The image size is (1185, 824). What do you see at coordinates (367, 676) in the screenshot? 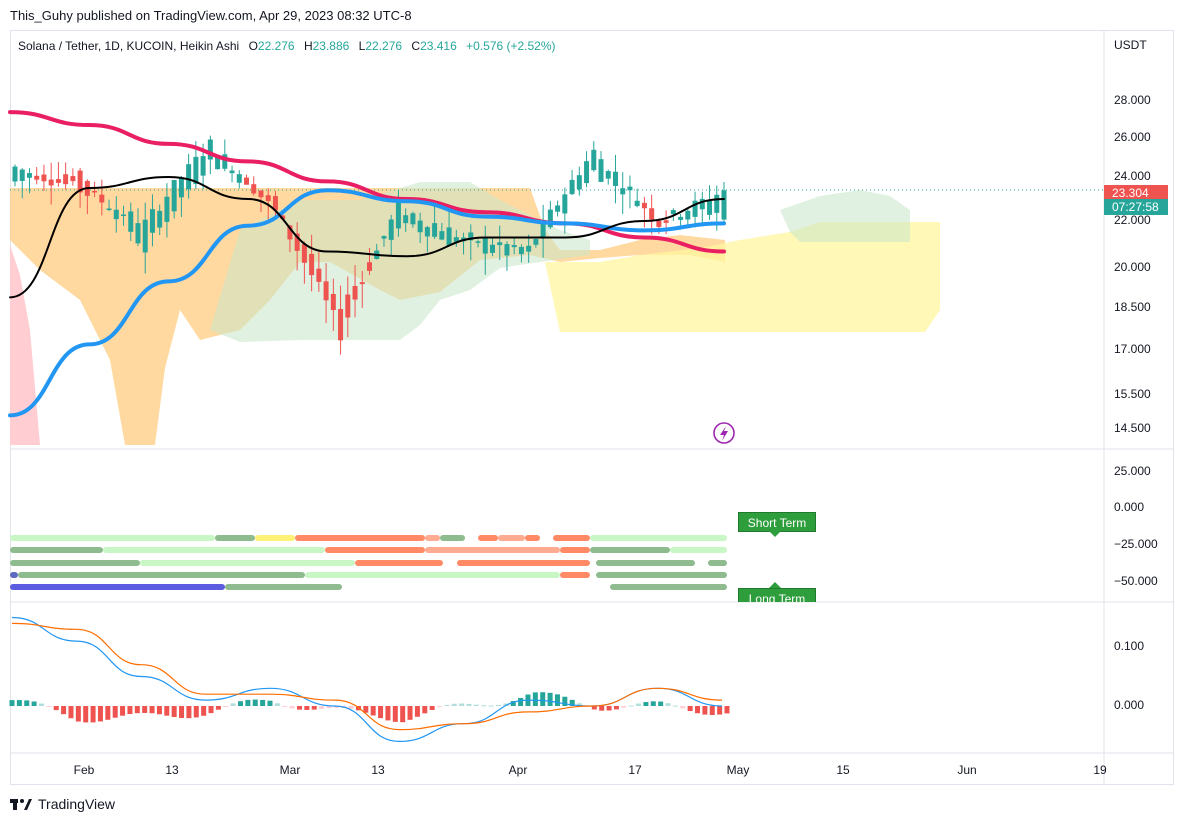
I see `macd-signal-line` at bounding box center [367, 676].